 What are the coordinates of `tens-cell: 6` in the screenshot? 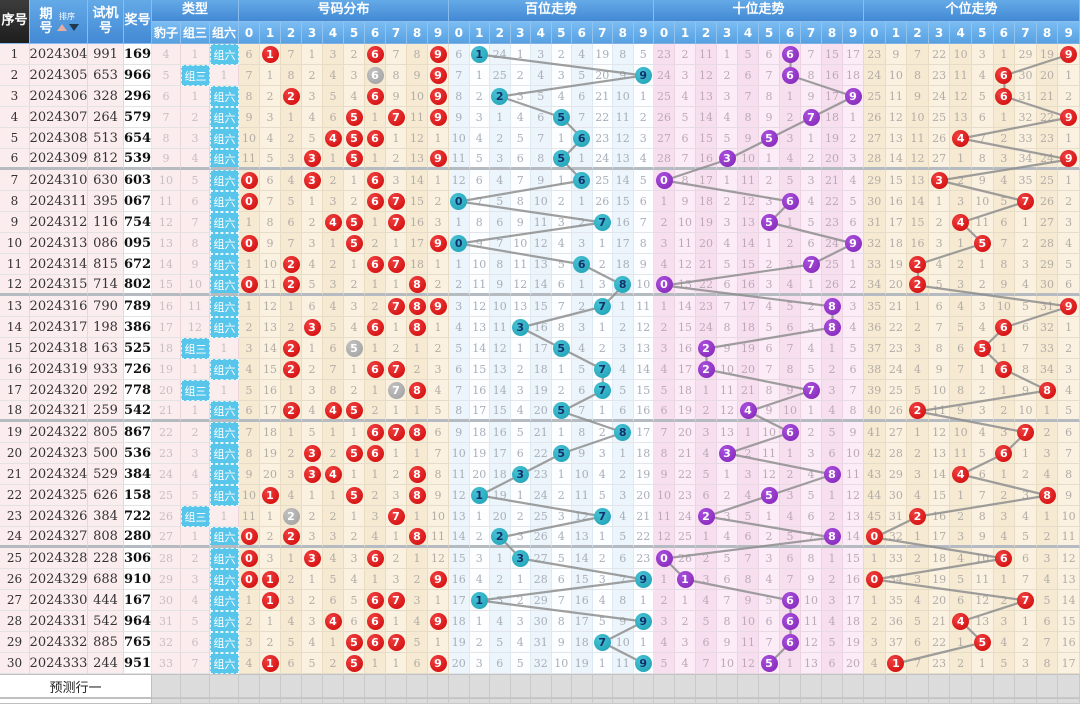 It's located at (853, 369).